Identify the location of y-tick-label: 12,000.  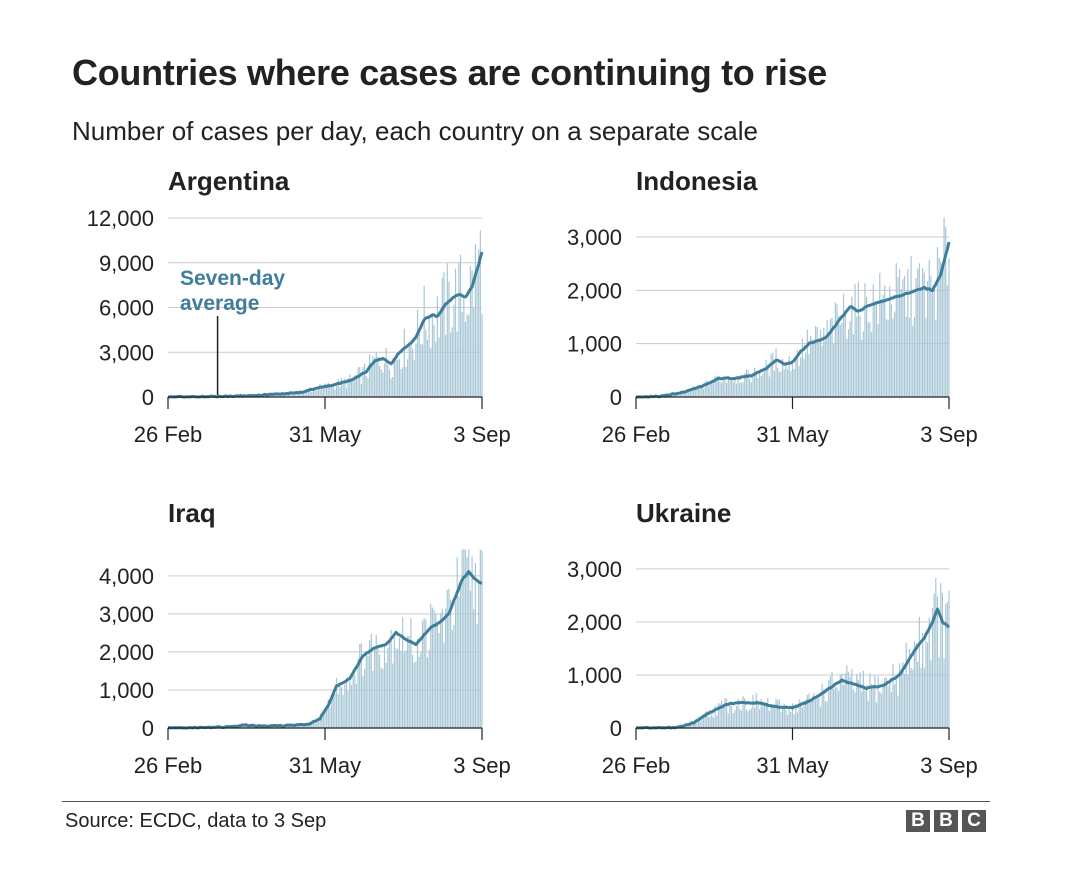
(120, 218).